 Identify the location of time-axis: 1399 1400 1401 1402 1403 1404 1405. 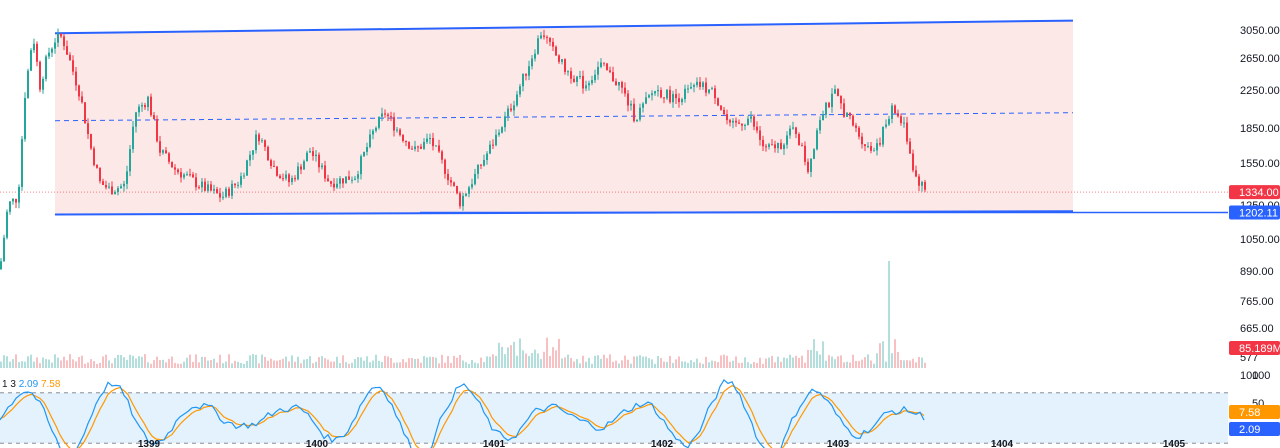
(662, 443).